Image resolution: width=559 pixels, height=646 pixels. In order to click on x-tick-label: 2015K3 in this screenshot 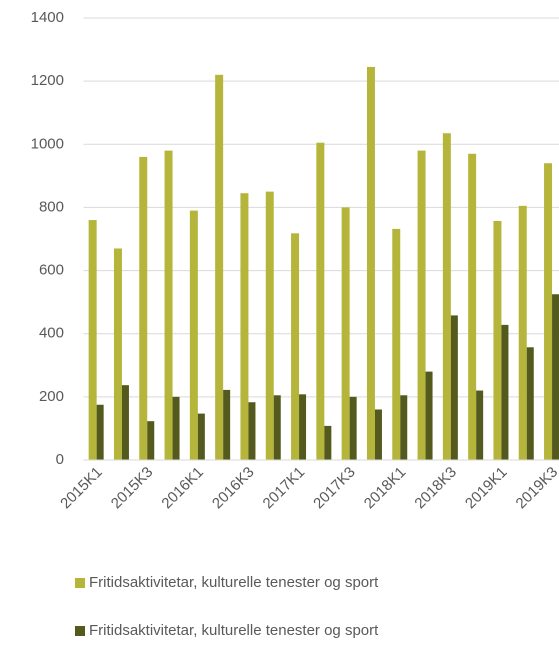, I will do `click(132, 488)`.